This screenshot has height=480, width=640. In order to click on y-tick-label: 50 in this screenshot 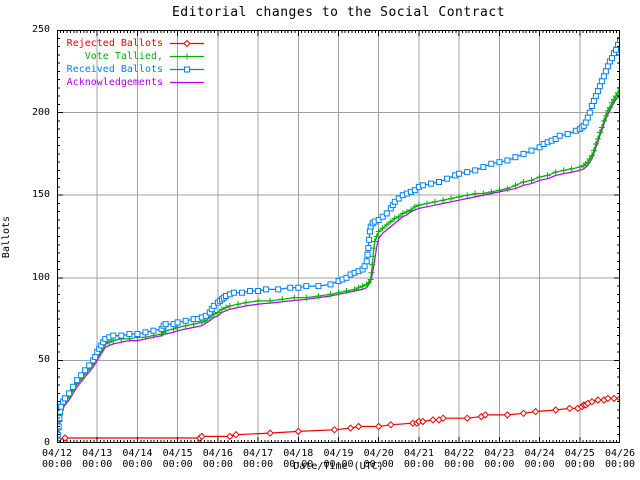, I will do `click(43, 360)`.